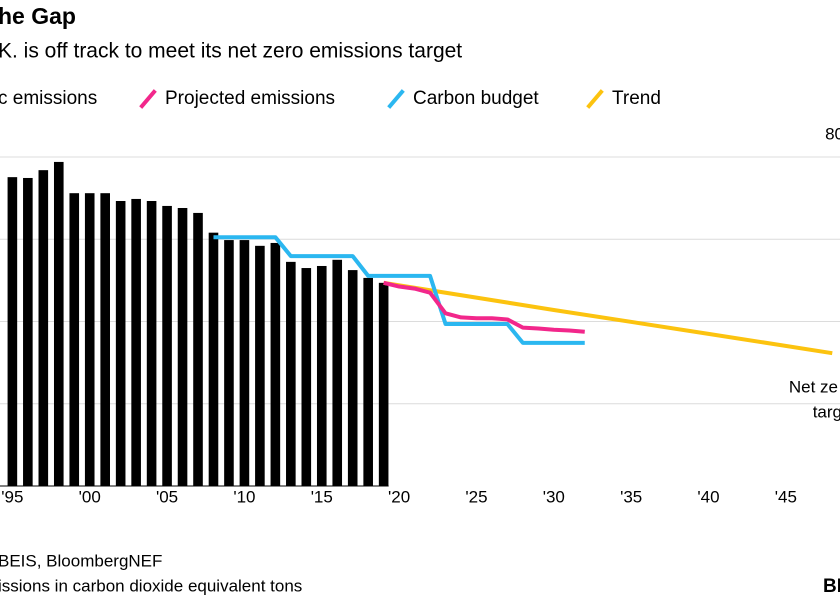 The image size is (840, 600). I want to click on x-tick-label: '40, so click(708, 496).